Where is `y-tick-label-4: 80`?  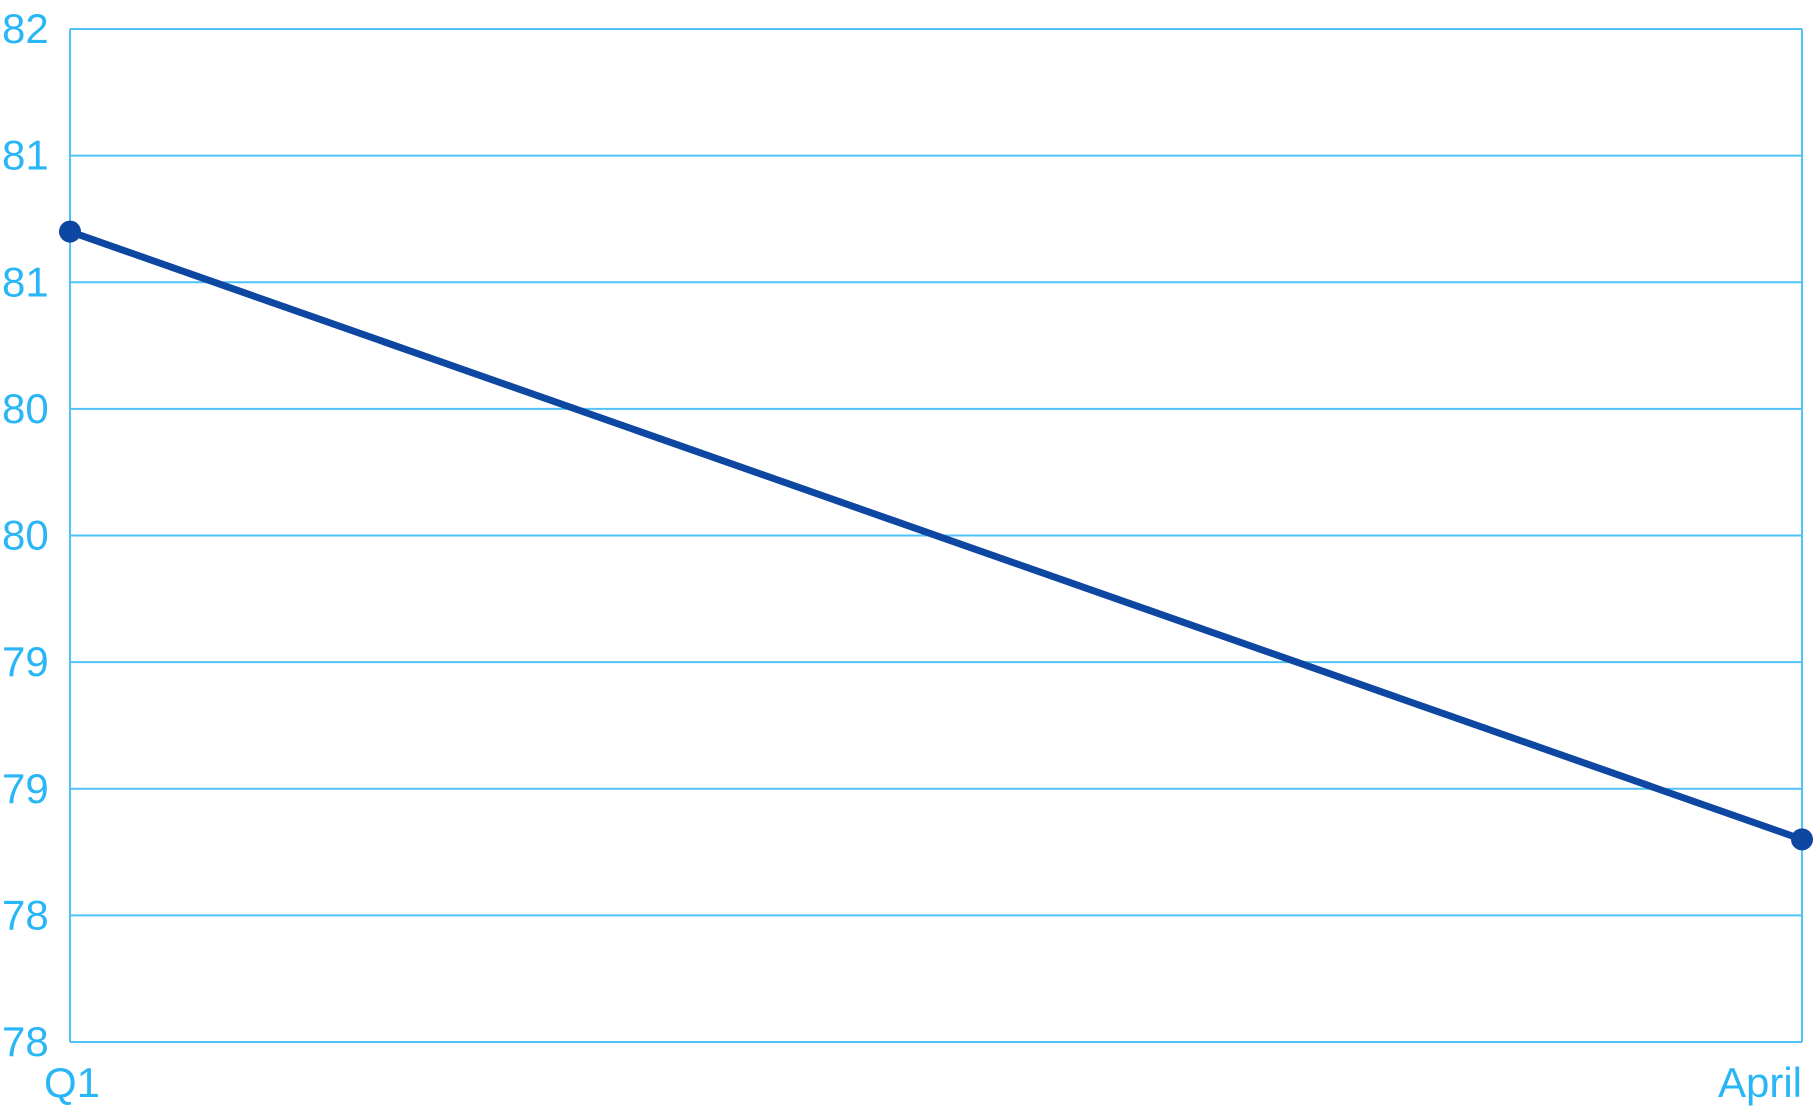 y-tick-label-4: 80 is located at coordinates (25, 535).